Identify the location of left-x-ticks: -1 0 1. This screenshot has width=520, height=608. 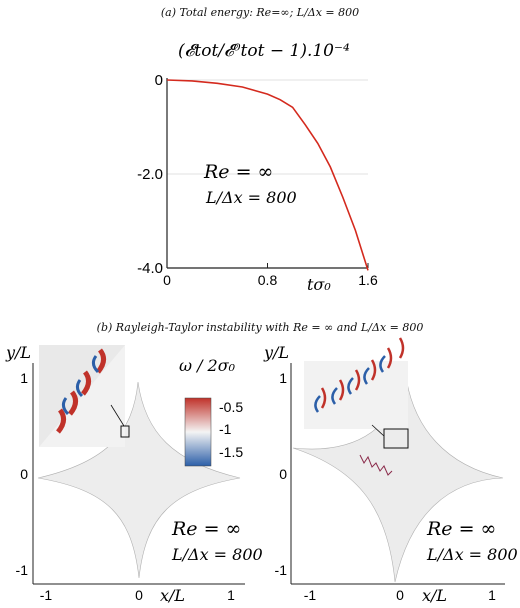
(137, 595).